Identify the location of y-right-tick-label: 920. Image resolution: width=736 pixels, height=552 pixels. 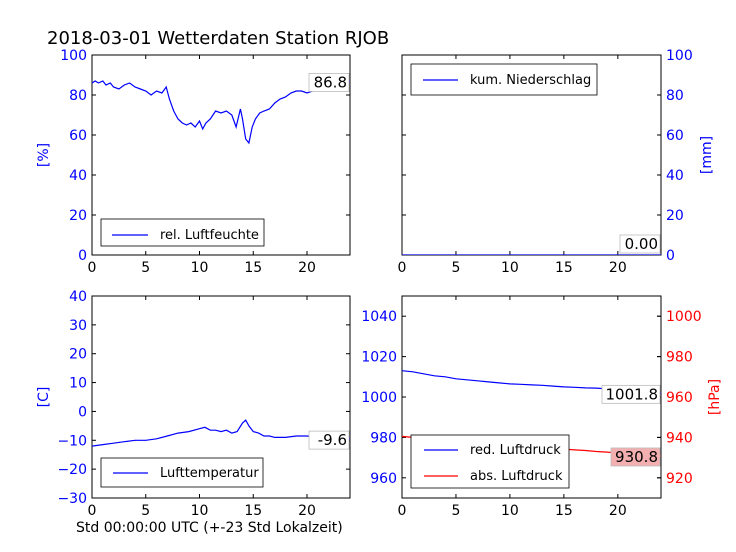
(679, 479).